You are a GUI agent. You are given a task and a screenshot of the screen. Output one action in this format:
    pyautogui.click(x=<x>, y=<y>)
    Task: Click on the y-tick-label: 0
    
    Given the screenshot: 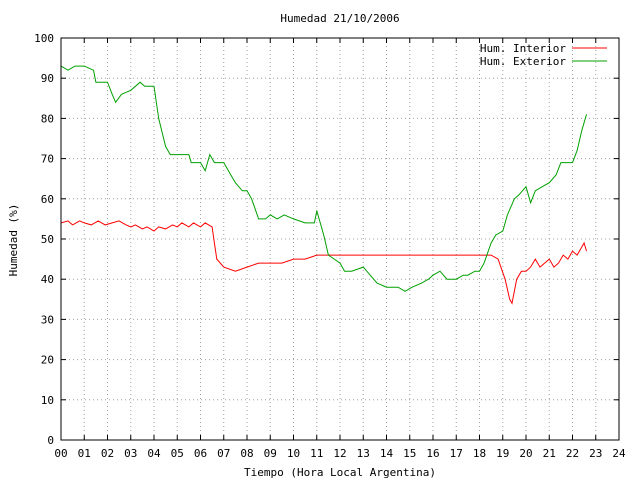 What is the action you would take?
    pyautogui.click(x=50, y=440)
    